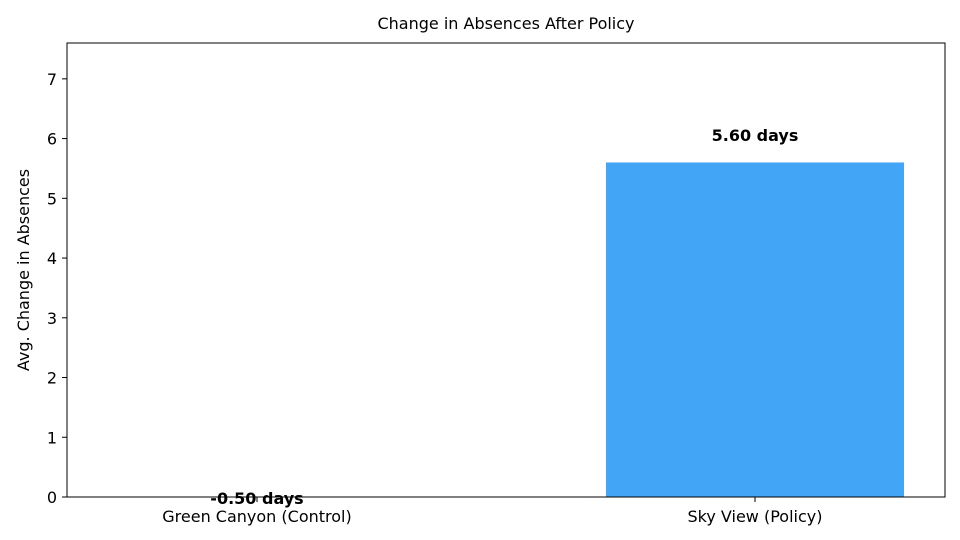 The image size is (960, 540). I want to click on y-tick-label: 7, so click(52, 79).